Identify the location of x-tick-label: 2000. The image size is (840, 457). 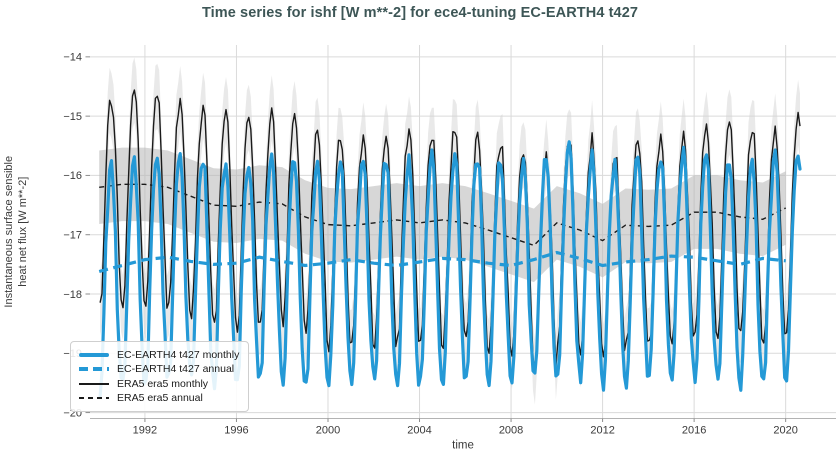
(328, 431).